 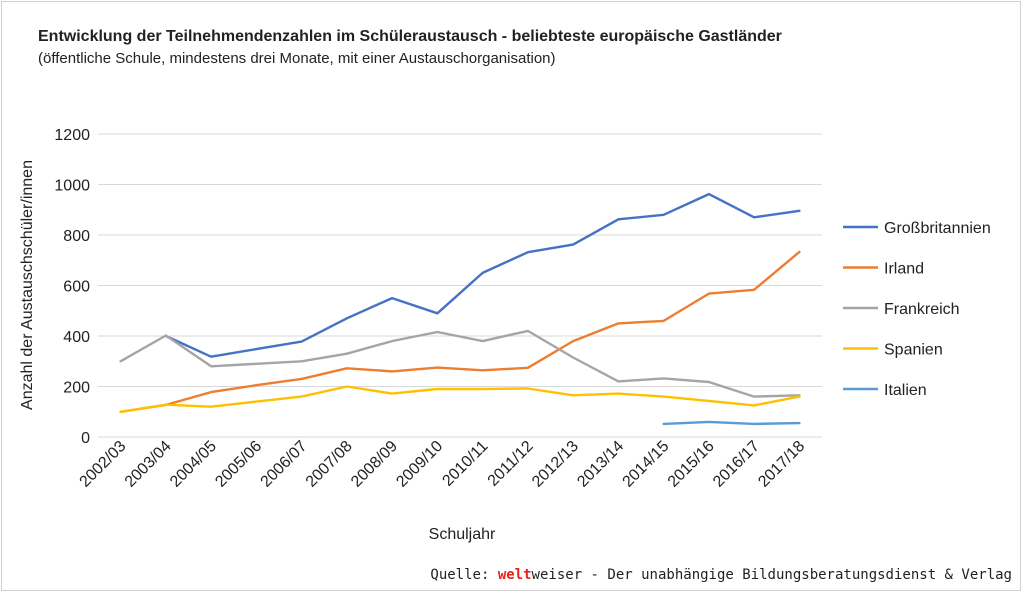 I want to click on y-tick-label: 200, so click(x=76, y=388).